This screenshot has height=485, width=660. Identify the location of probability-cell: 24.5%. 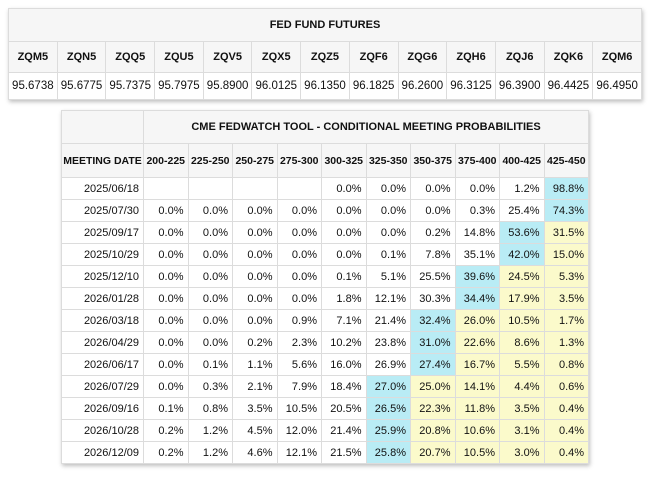
(522, 276).